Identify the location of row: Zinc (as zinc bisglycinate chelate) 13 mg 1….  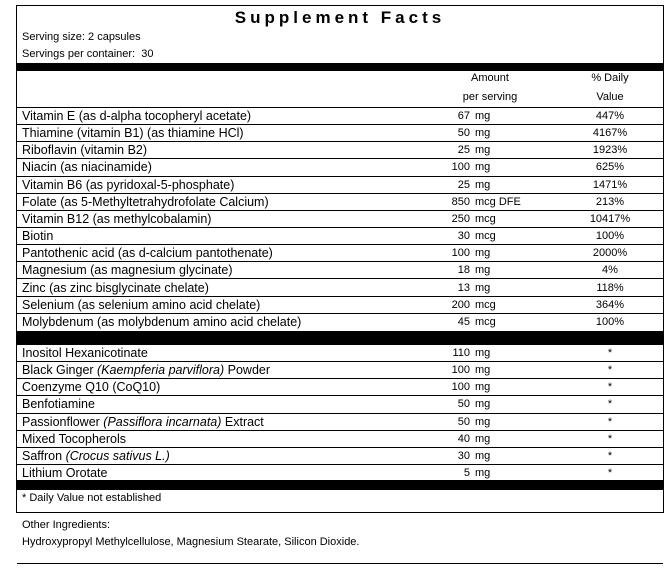
(340, 288).